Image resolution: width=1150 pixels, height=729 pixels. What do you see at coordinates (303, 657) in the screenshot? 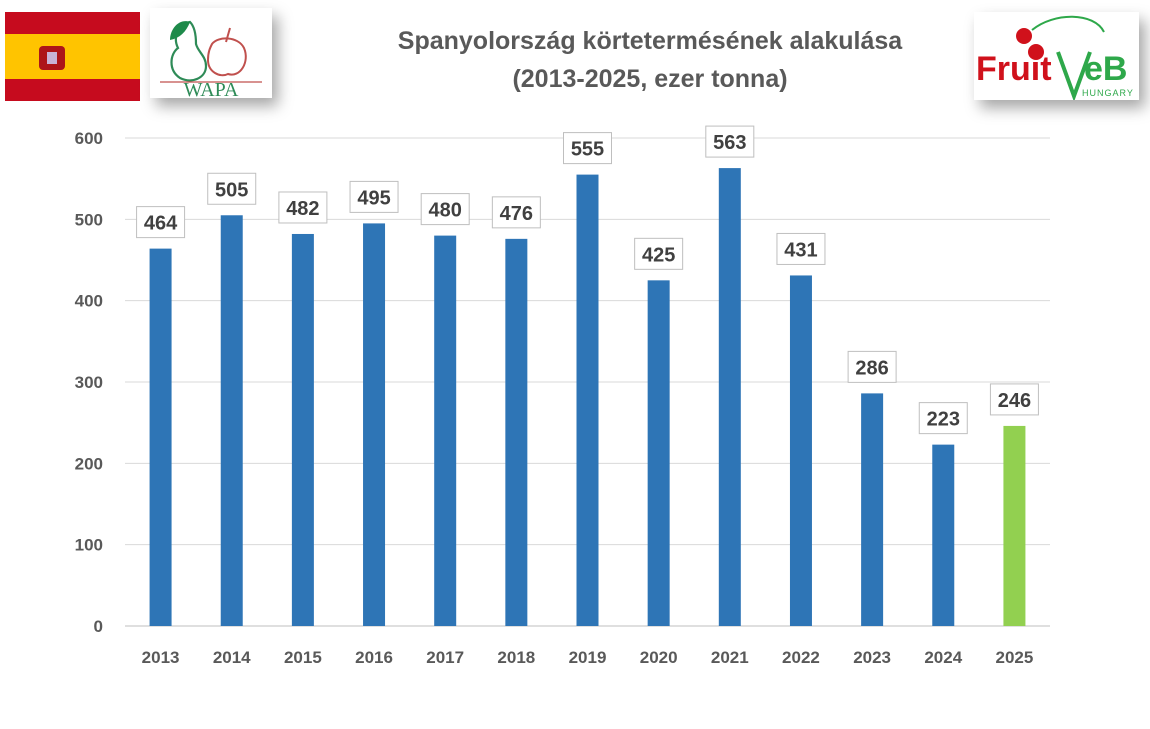
I see `x-tick-label: 2015` at bounding box center [303, 657].